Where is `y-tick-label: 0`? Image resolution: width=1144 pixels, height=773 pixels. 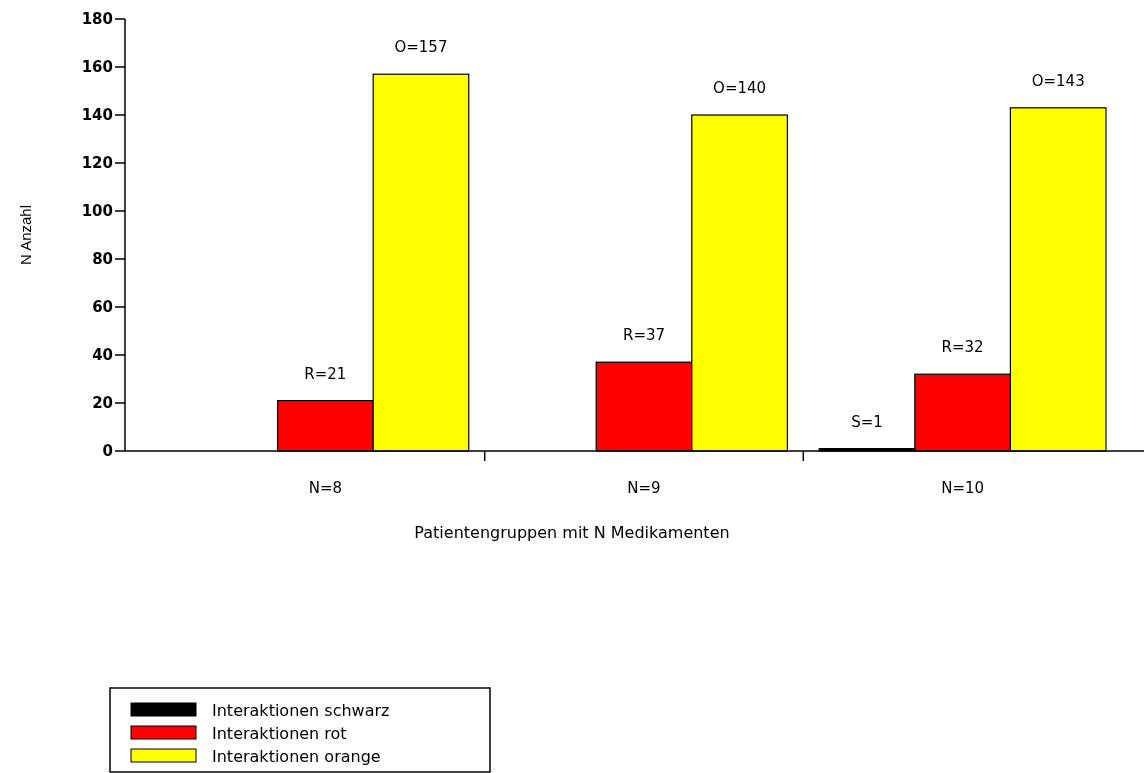
y-tick-label: 0 is located at coordinates (107, 451).